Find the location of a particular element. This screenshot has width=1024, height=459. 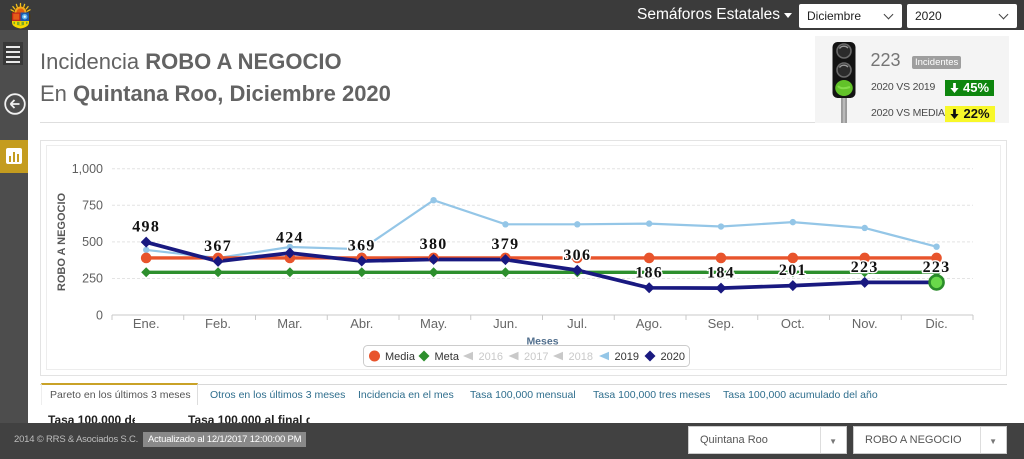

svg-text: 250 is located at coordinates (92, 279).